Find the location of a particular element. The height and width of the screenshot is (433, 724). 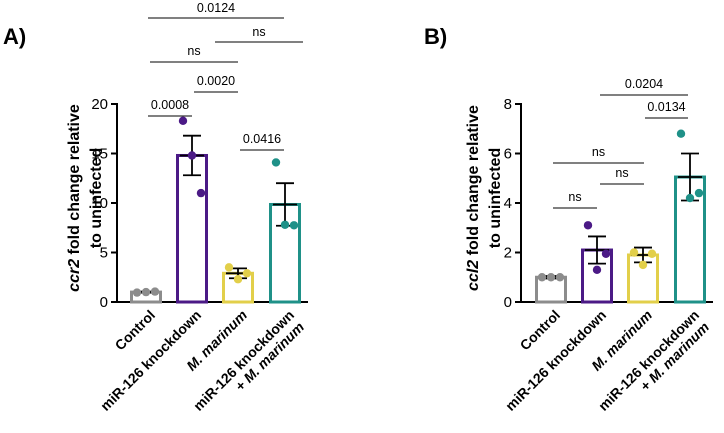

y-axis-label-gene: ccl2 is located at coordinates (473, 275).